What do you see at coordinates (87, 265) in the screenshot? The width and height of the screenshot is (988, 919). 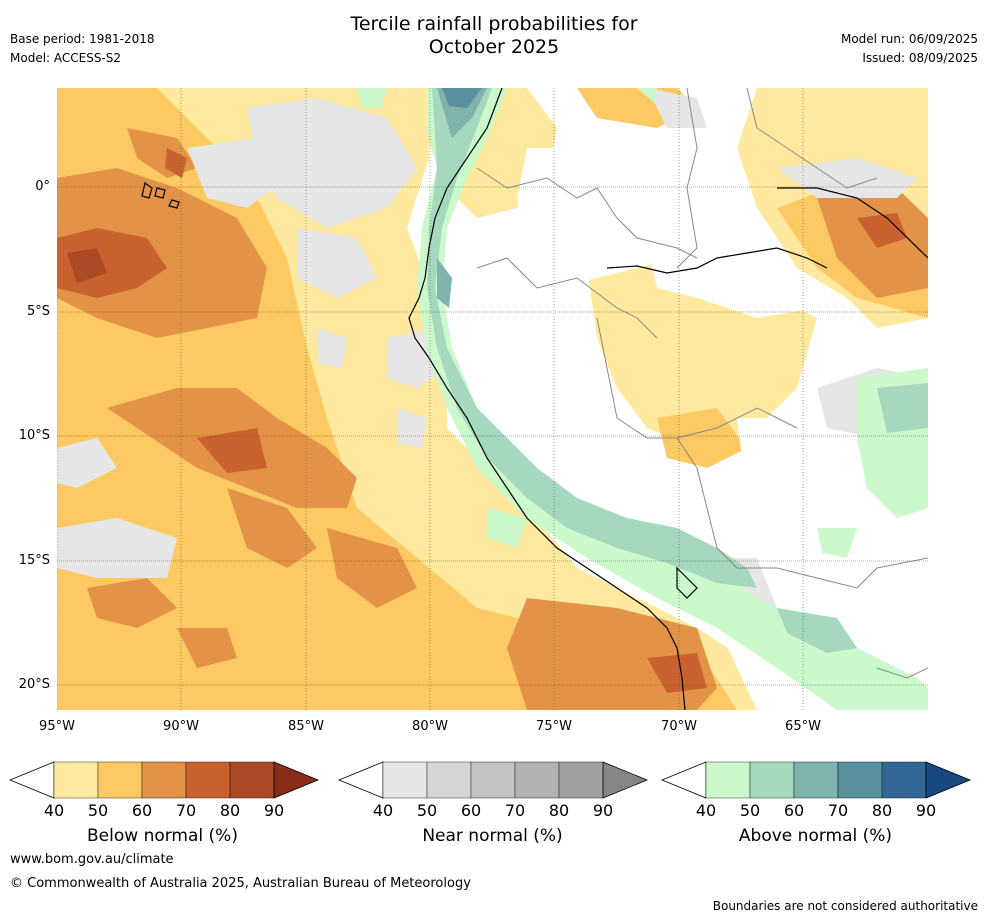 I see `below-normal-80-90-region` at bounding box center [87, 265].